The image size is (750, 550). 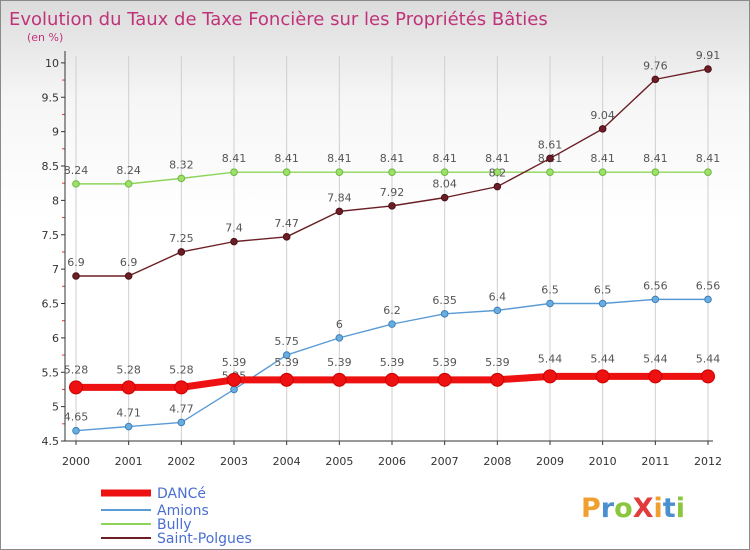 What do you see at coordinates (128, 170) in the screenshot?
I see `data-label: 8.24` at bounding box center [128, 170].